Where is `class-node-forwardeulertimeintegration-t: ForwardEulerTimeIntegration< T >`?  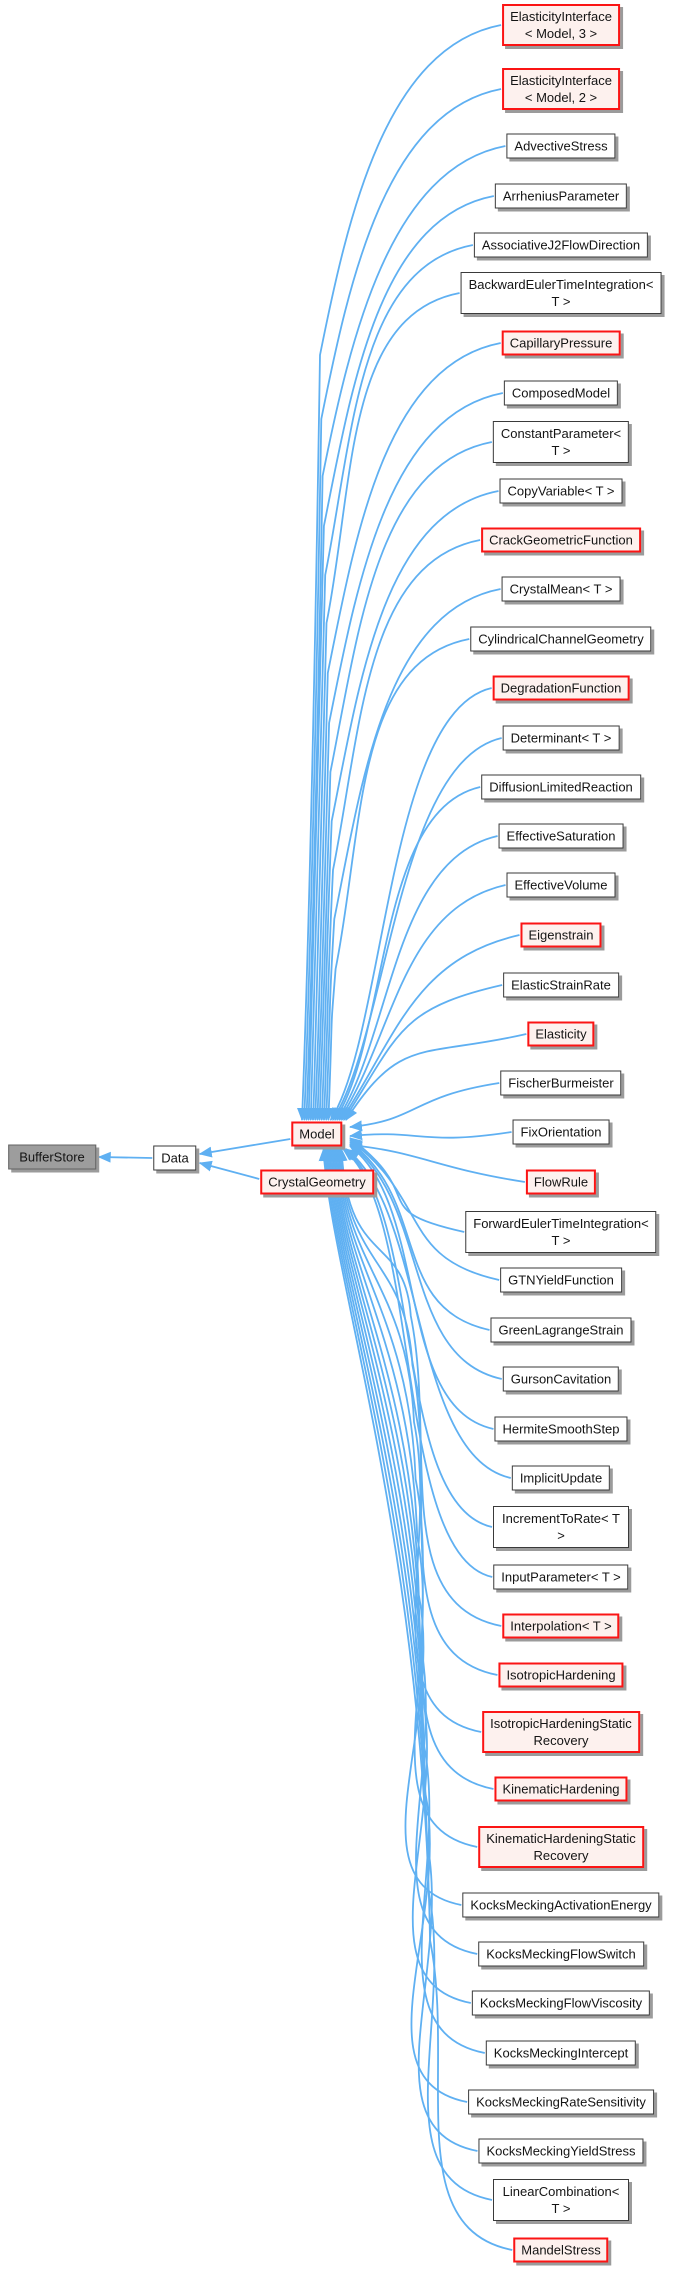
class-node-forwardeulertimeintegration-t: ForwardEulerTimeIntegration< T > is located at coordinates (561, 1232).